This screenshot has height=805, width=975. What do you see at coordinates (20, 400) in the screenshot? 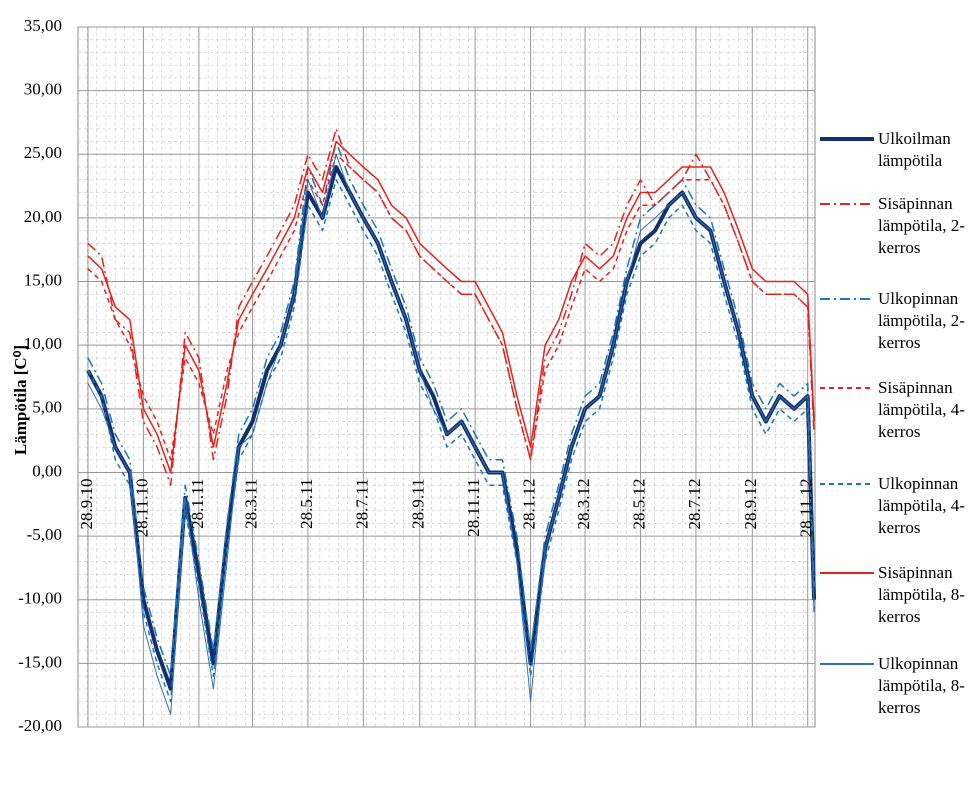
I see `y-axis-label: Lämpötila [C⁰]` at bounding box center [20, 400].